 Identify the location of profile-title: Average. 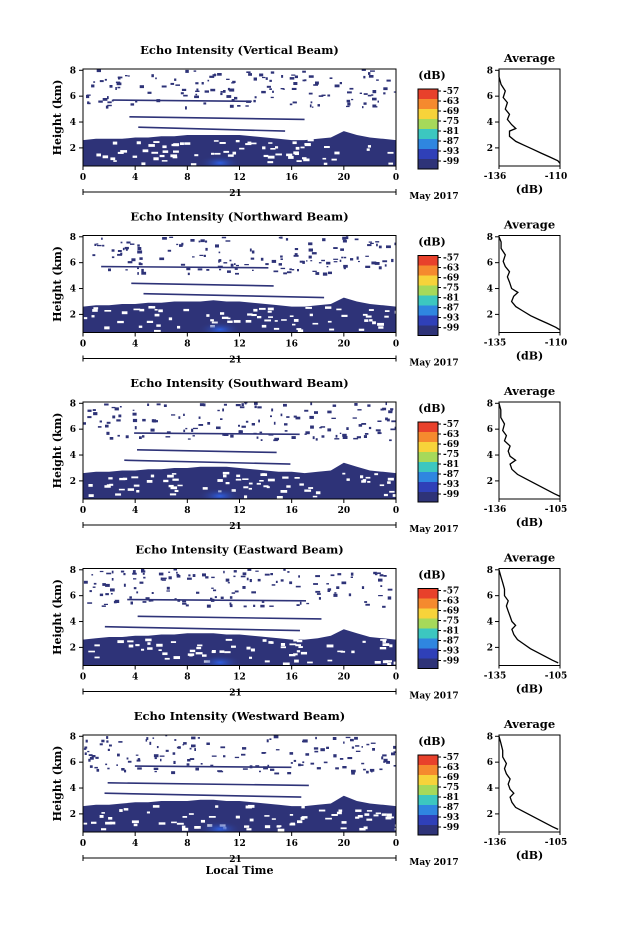
(529, 558).